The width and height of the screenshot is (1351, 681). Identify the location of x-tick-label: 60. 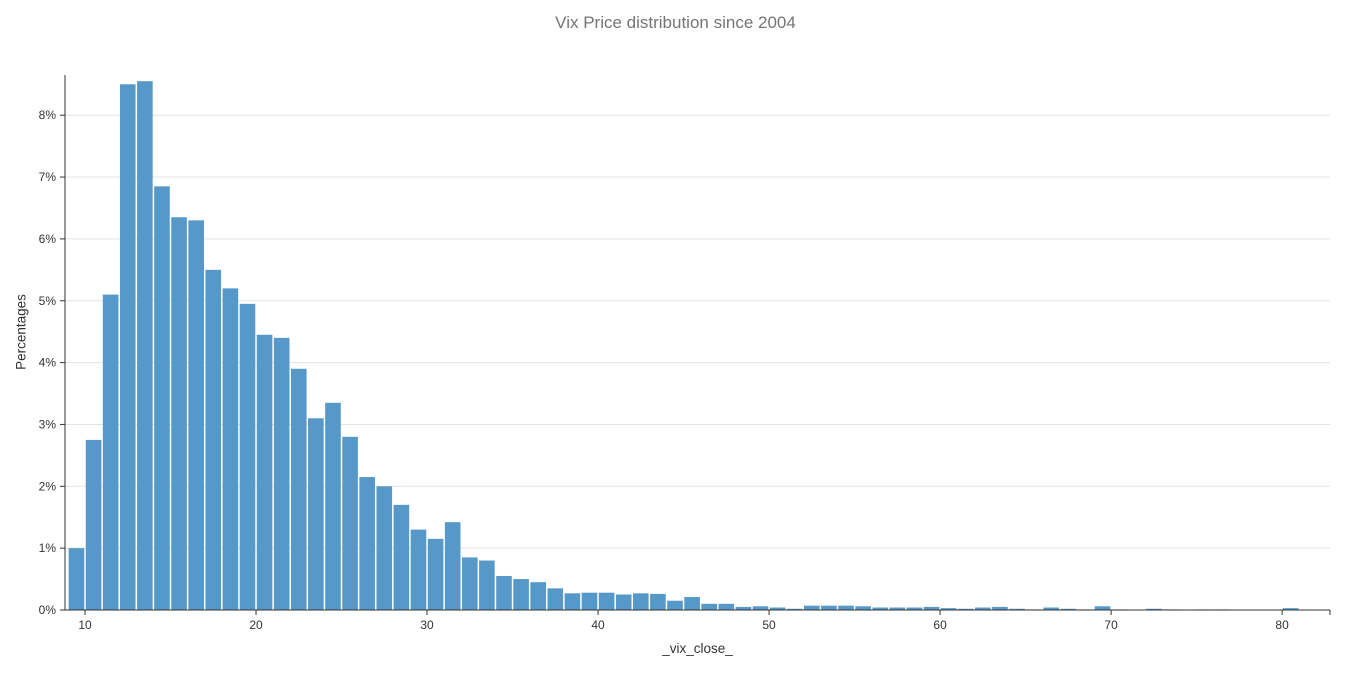
(940, 625).